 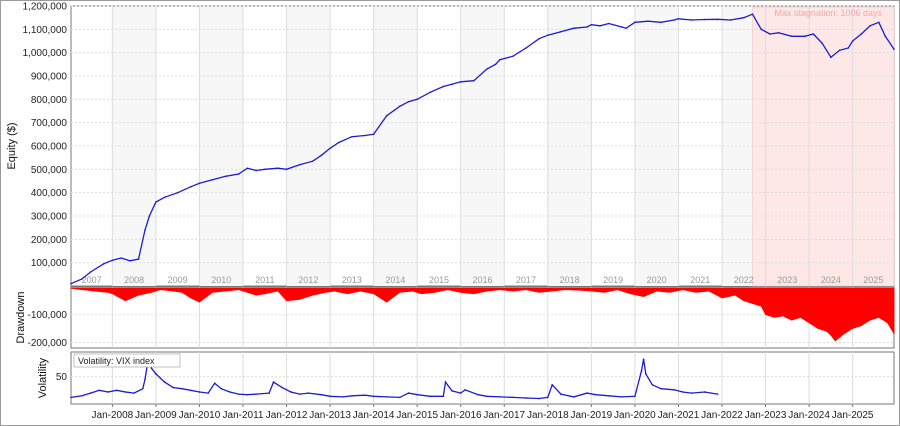 I want to click on year-label: 2008, so click(x=134, y=280).